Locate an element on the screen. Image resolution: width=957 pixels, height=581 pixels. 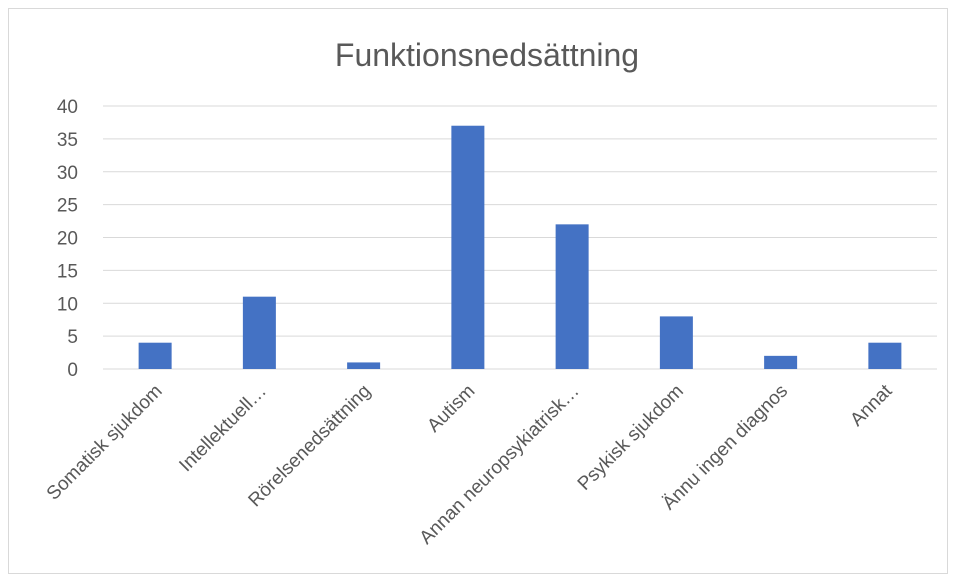
x-category-label: Annat is located at coordinates (871, 405).